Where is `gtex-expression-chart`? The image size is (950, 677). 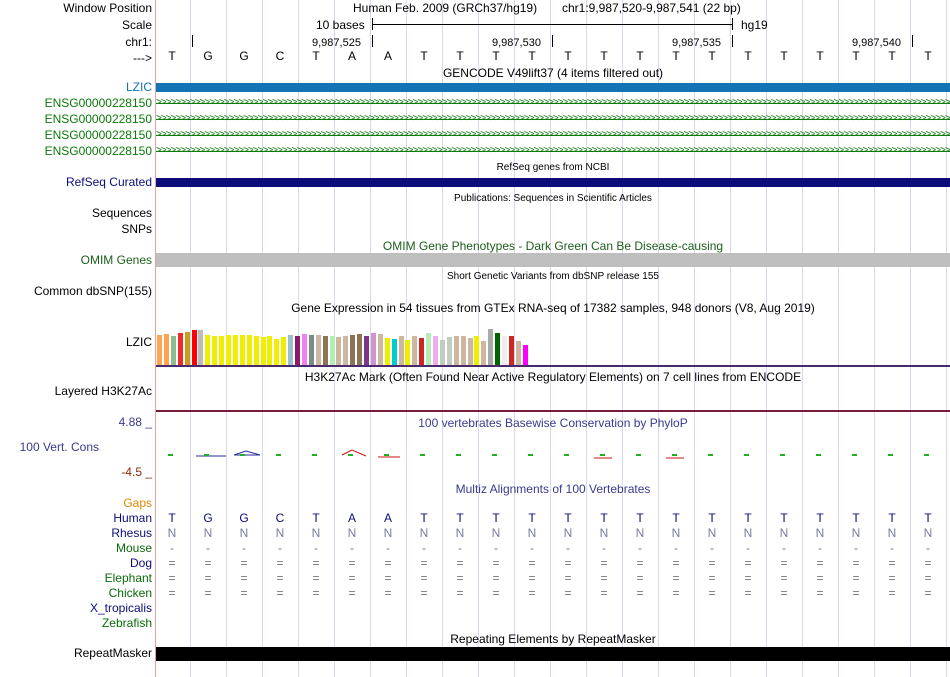 gtex-expression-chart is located at coordinates (346, 340).